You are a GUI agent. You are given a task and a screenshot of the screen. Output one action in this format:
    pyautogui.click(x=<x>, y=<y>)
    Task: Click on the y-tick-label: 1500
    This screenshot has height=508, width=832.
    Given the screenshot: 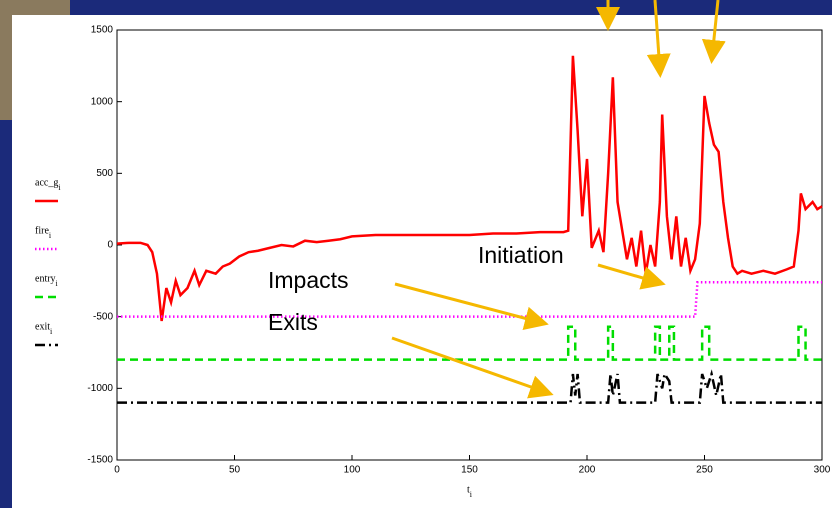 What is the action you would take?
    pyautogui.click(x=102, y=30)
    